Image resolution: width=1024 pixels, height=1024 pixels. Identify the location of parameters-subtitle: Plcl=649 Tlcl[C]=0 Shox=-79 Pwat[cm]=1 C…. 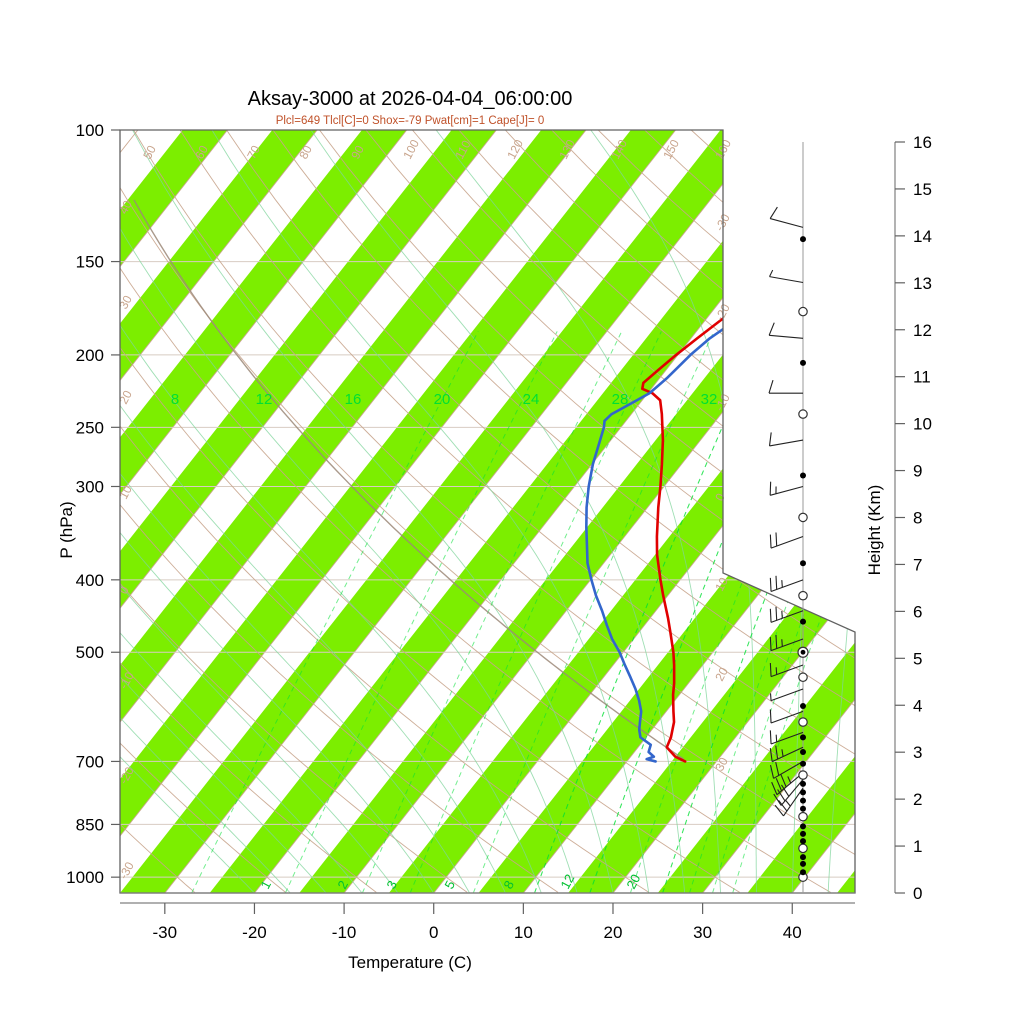
(410, 121).